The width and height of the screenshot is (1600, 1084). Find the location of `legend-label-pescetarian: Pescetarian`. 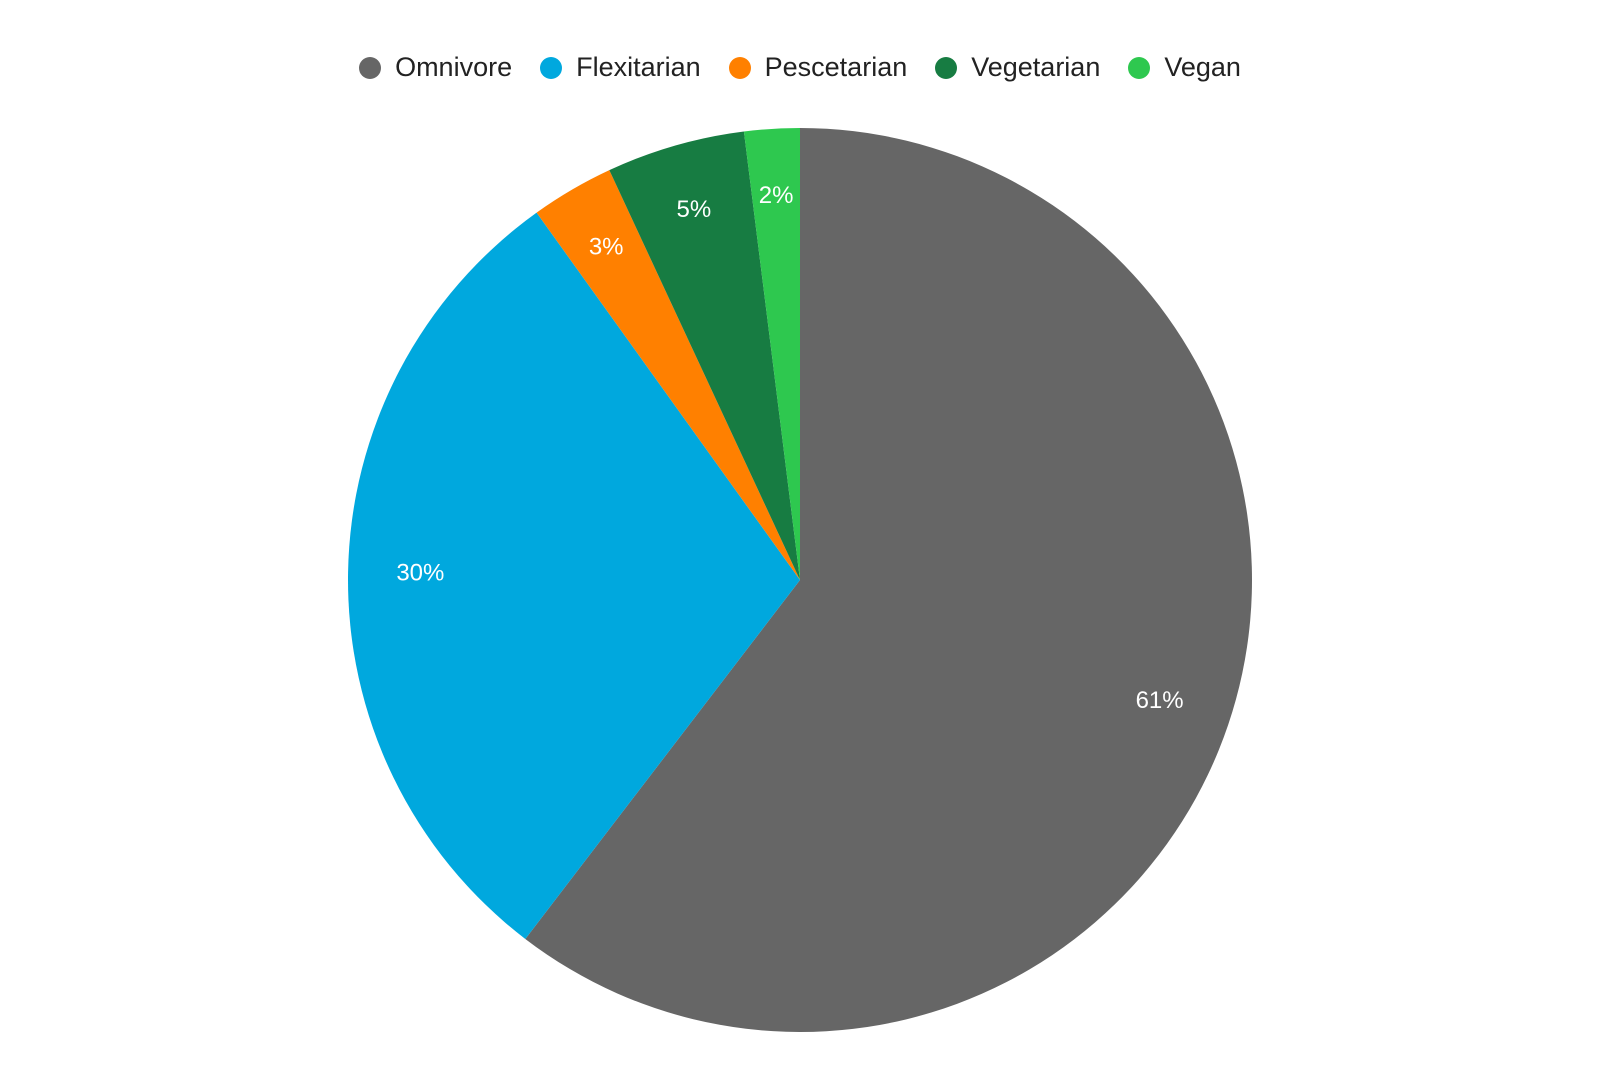

legend-label-pescetarian: Pescetarian is located at coordinates (836, 67).